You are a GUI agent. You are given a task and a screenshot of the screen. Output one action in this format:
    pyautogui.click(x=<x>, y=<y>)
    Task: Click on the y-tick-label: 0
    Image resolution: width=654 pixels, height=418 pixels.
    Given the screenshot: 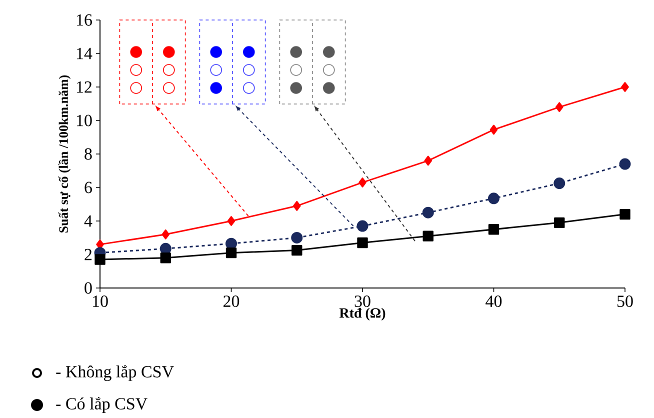 What is the action you would take?
    pyautogui.click(x=88, y=288)
    